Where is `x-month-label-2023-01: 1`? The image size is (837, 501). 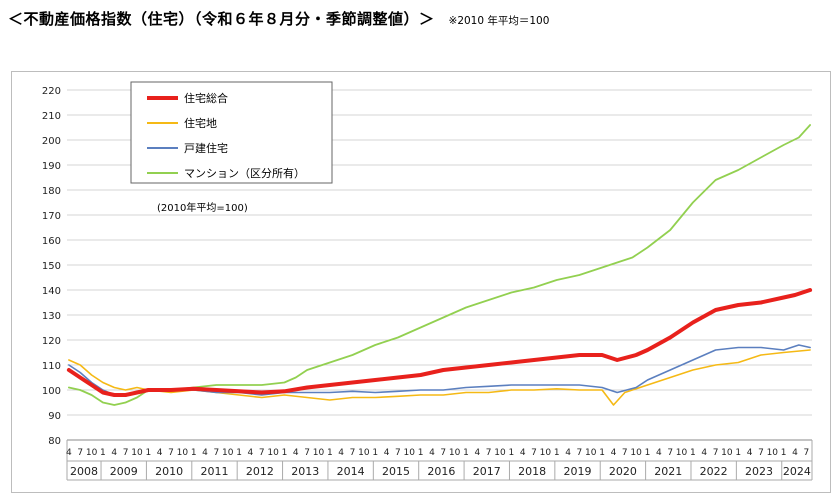 x-month-label-2023-01: 1 is located at coordinates (738, 453).